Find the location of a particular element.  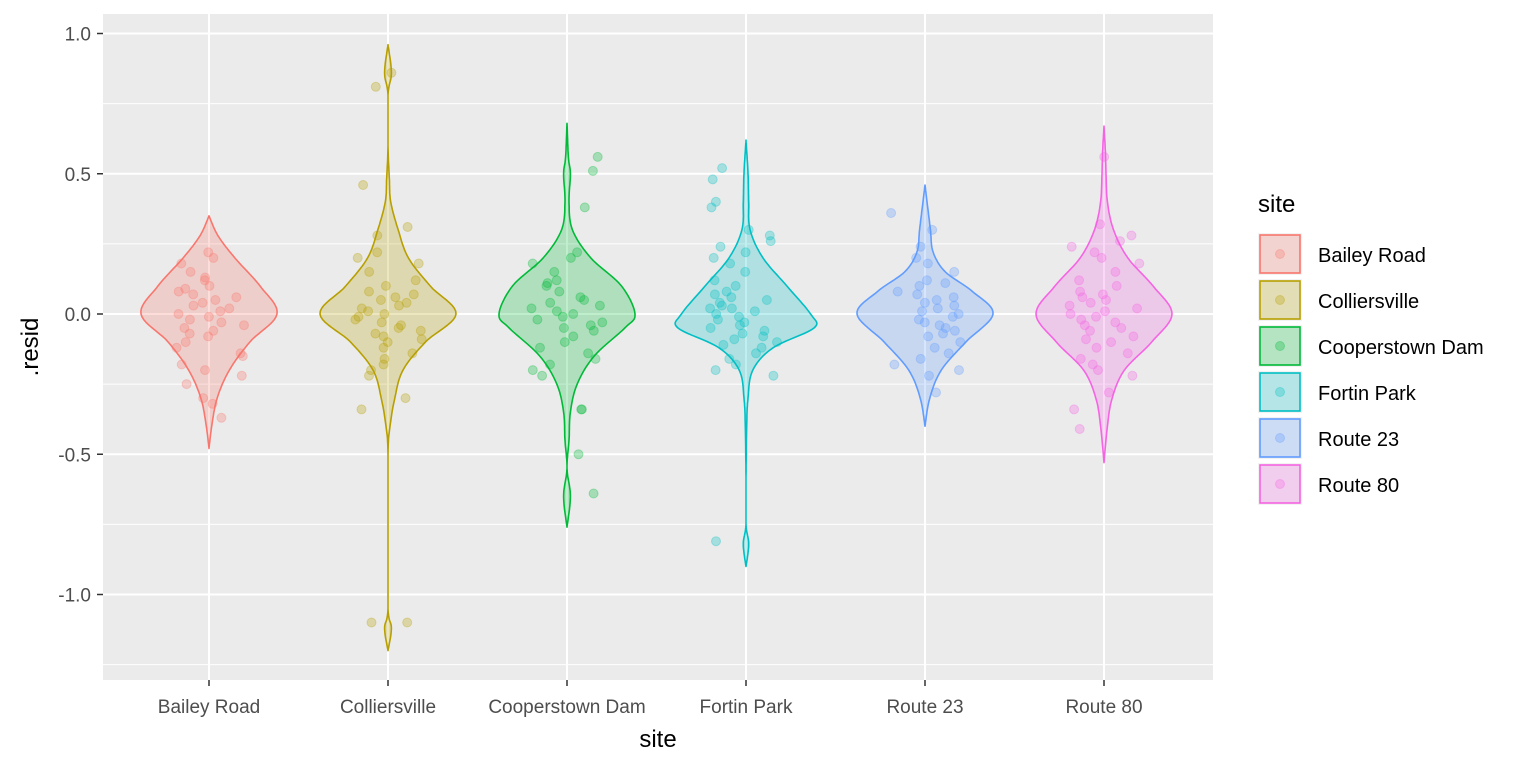

legend-label: Route 80 is located at coordinates (1358, 486).